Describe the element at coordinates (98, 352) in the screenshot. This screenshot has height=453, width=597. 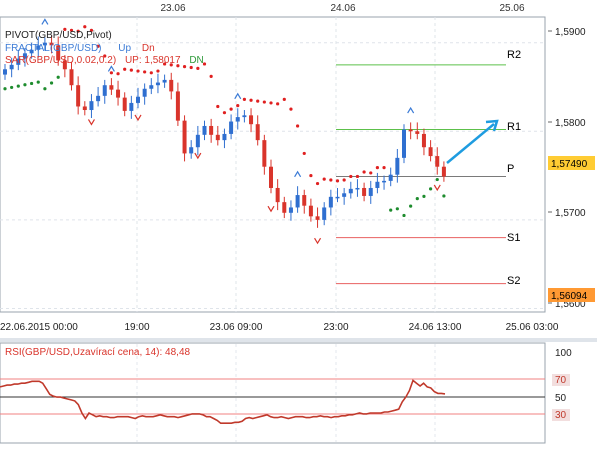
I see `rsi-title: RSI(GBP/USD,Uzavírací cena, 14): 48,48` at that location.